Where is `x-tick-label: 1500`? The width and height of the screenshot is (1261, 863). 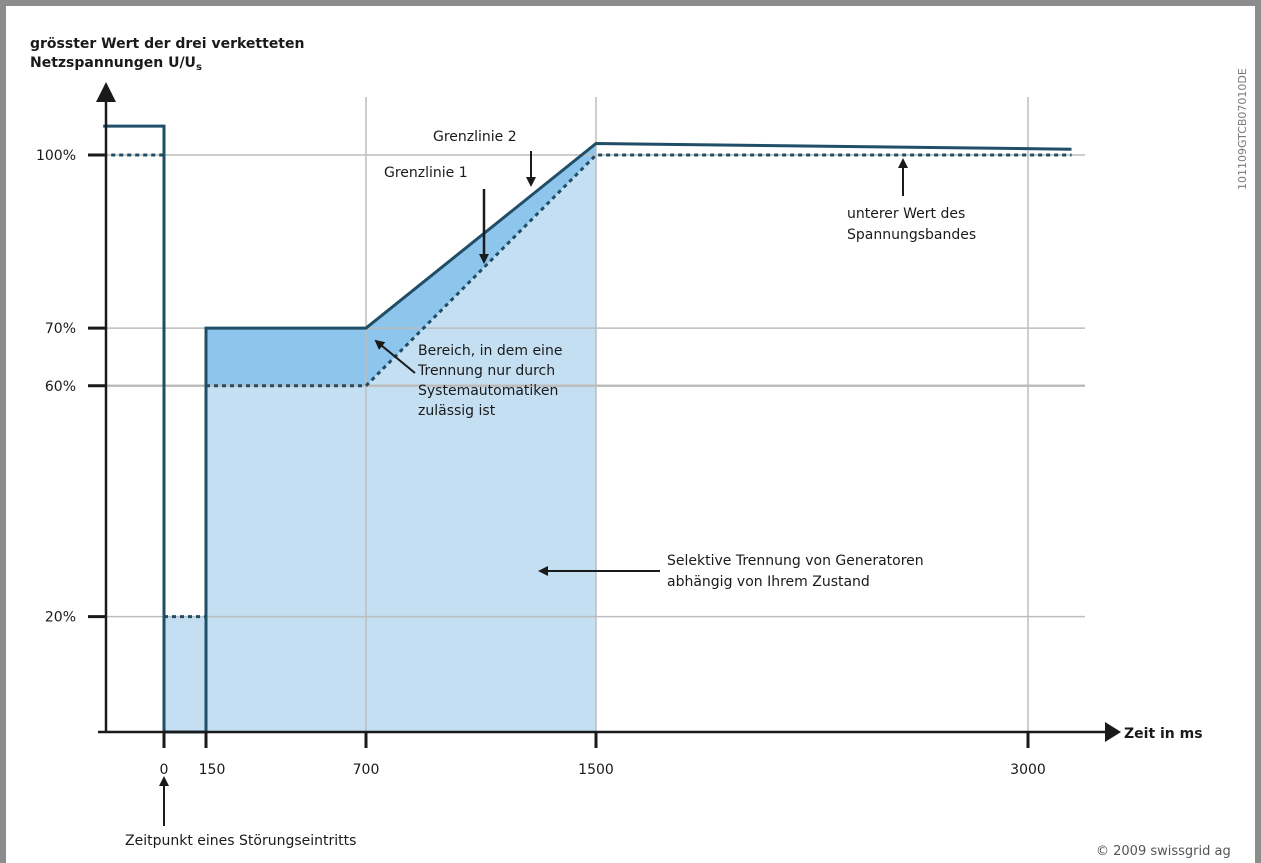 x-tick-label: 1500 is located at coordinates (596, 770).